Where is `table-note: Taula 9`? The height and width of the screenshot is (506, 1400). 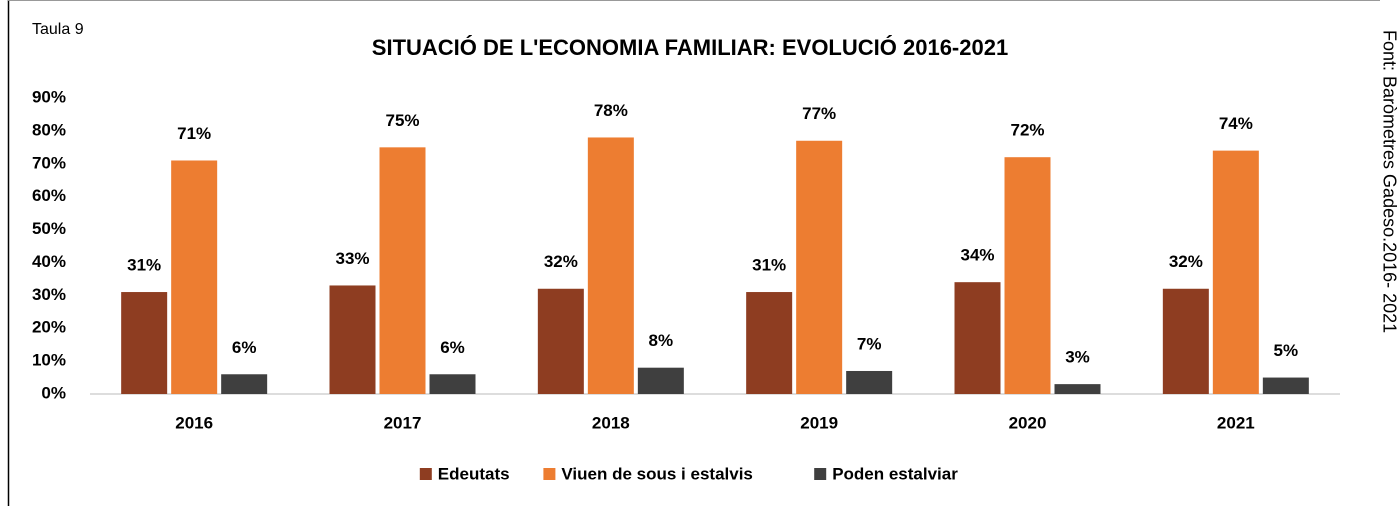
table-note: Taula 9 is located at coordinates (58, 29).